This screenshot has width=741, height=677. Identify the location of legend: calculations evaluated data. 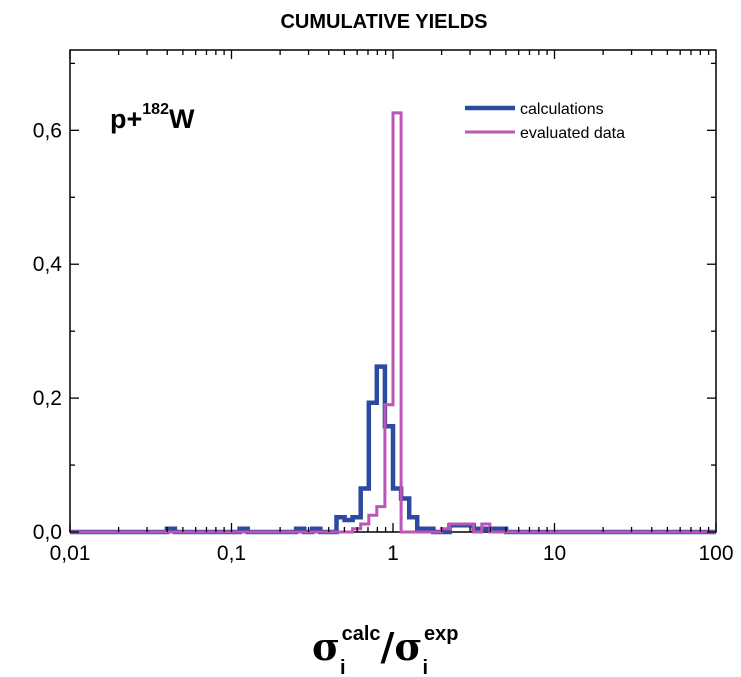
(545, 121).